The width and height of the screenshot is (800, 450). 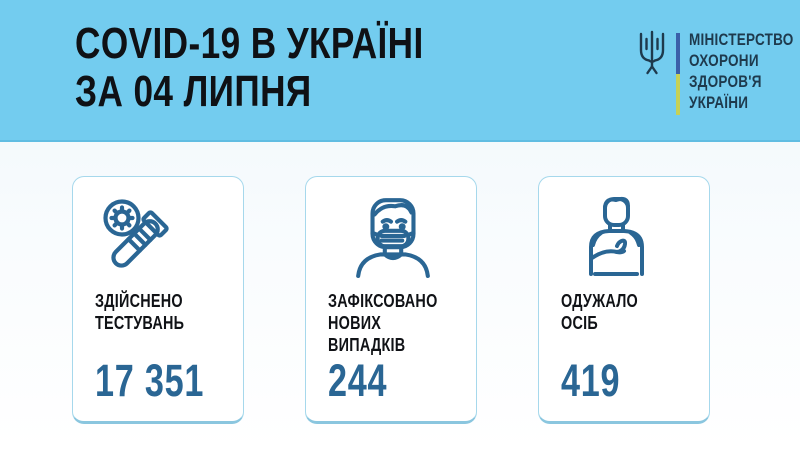 What do you see at coordinates (678, 53) in the screenshot?
I see `flag-bar-blue` at bounding box center [678, 53].